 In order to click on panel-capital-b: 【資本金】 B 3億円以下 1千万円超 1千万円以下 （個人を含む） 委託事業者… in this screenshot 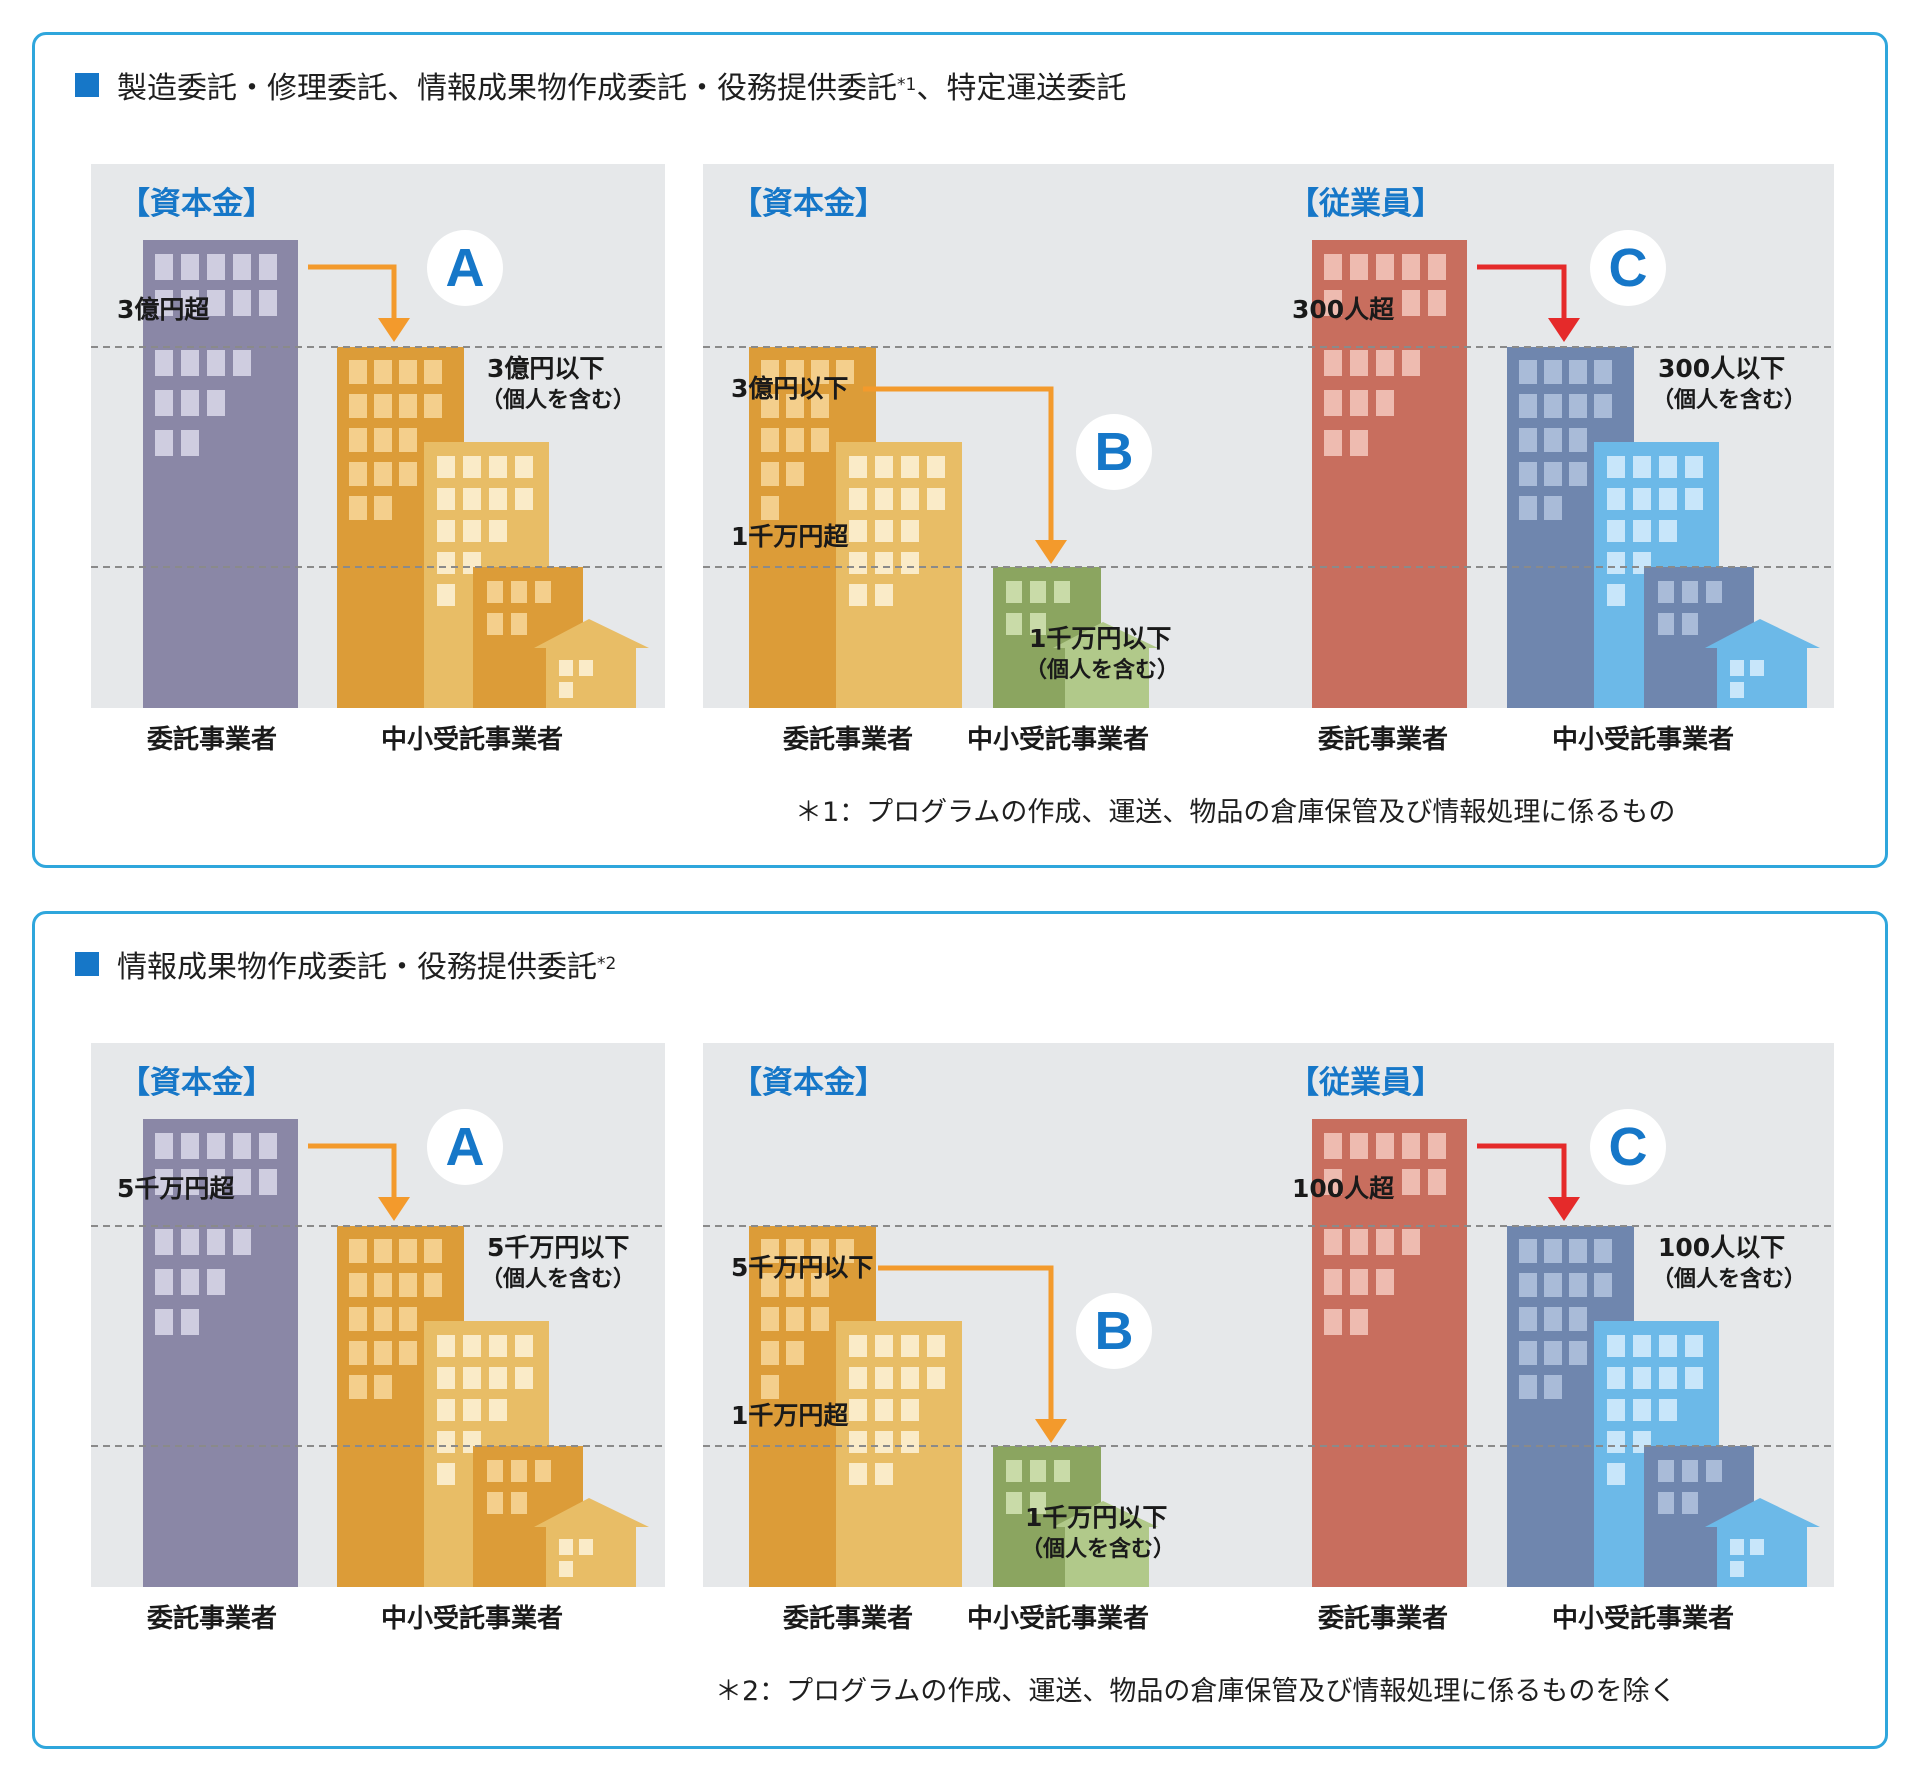, I will do `click(990, 459)`.